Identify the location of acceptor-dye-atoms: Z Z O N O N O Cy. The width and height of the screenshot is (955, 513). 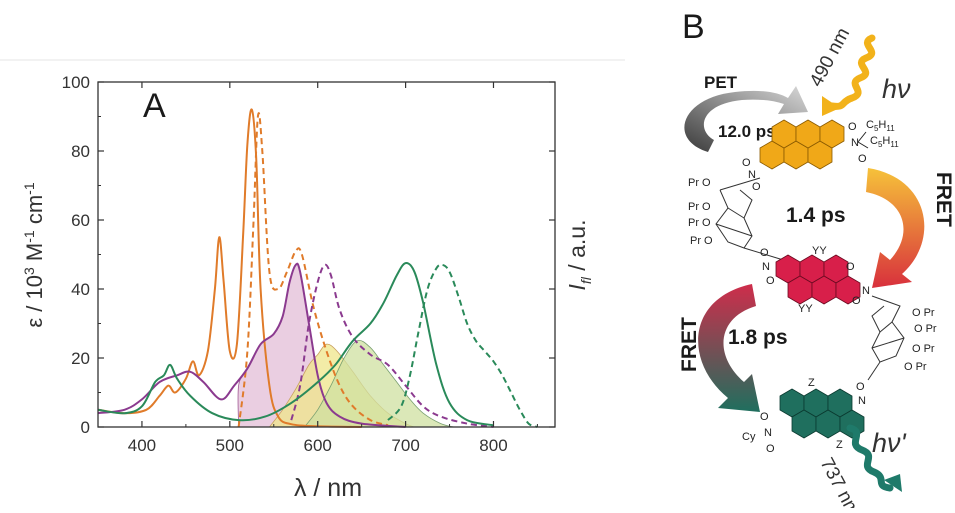
(804, 416).